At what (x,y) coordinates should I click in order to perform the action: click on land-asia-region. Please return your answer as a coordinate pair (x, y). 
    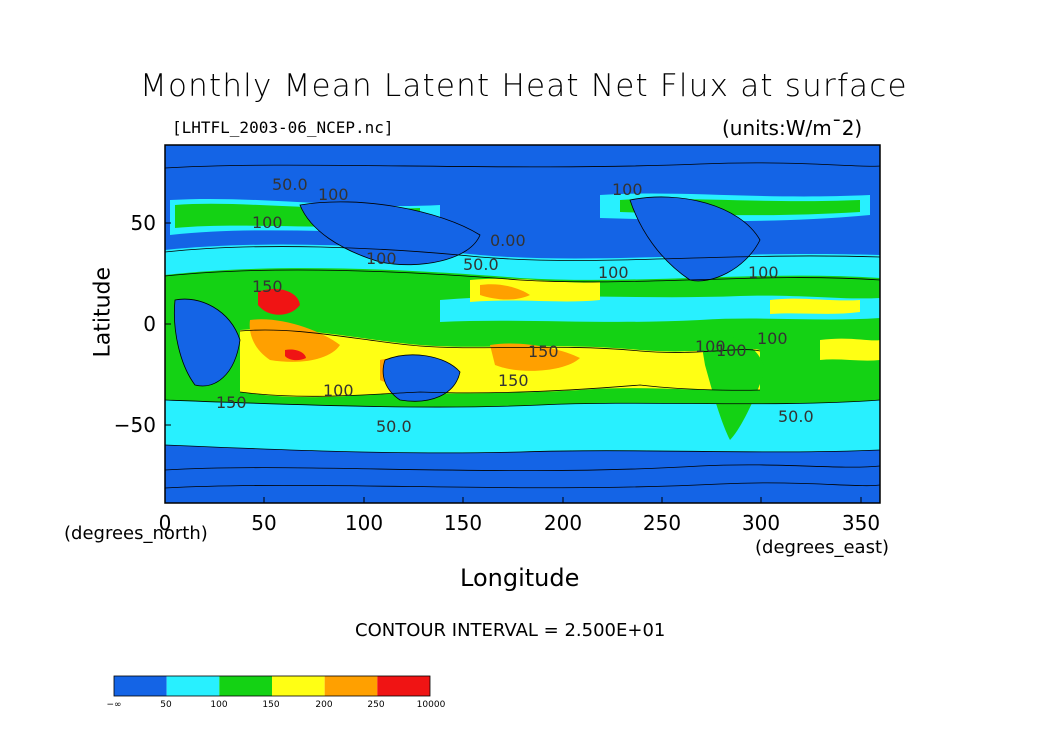
    Looking at the image, I should click on (390, 233).